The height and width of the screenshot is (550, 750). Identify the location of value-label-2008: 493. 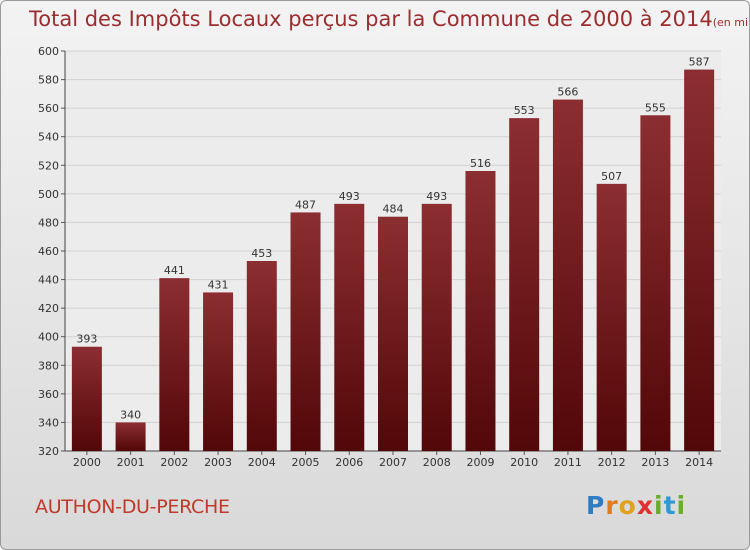
(436, 196).